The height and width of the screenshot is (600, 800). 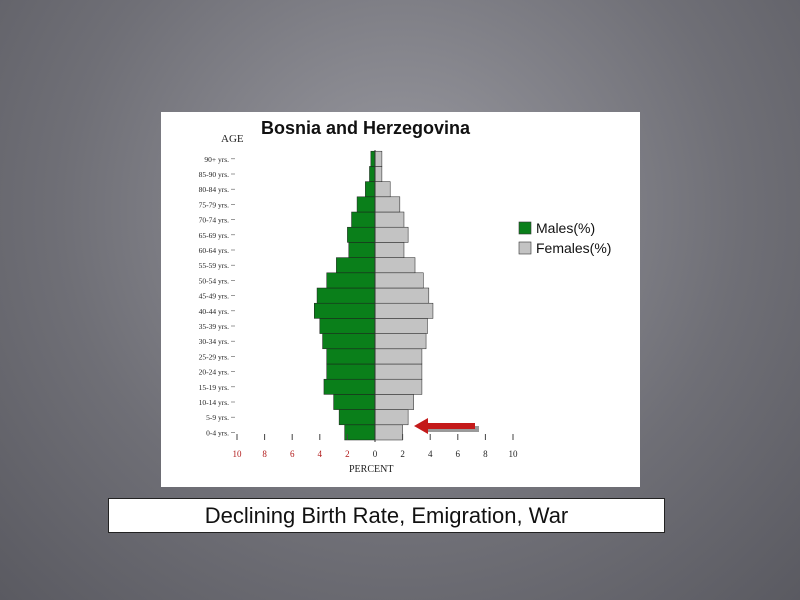 What do you see at coordinates (421, 426) in the screenshot?
I see `arrow-head` at bounding box center [421, 426].